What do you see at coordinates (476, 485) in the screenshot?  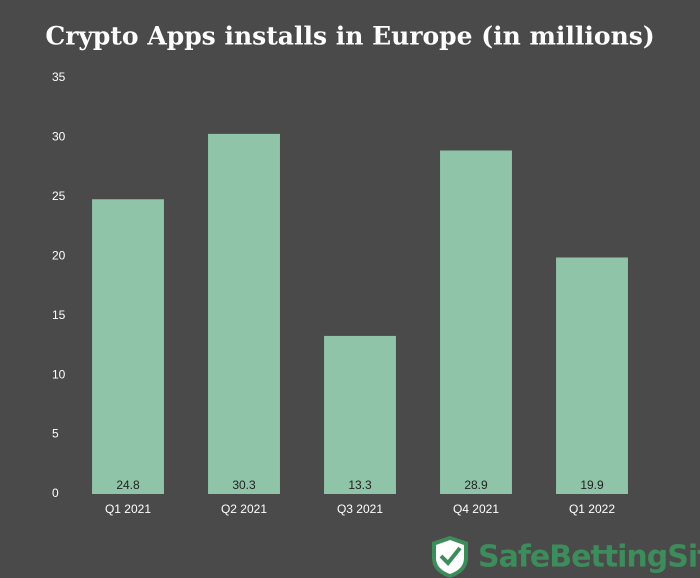 I see `value-label: 28.9` at bounding box center [476, 485].